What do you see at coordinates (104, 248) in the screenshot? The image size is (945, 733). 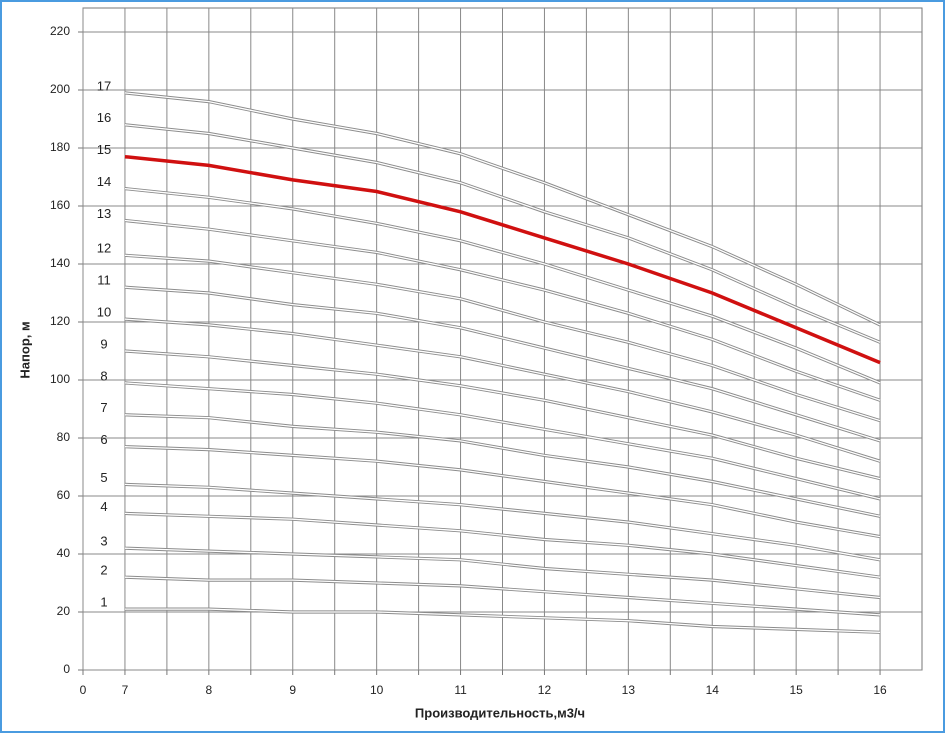 I see `curve-label: 12` at bounding box center [104, 248].